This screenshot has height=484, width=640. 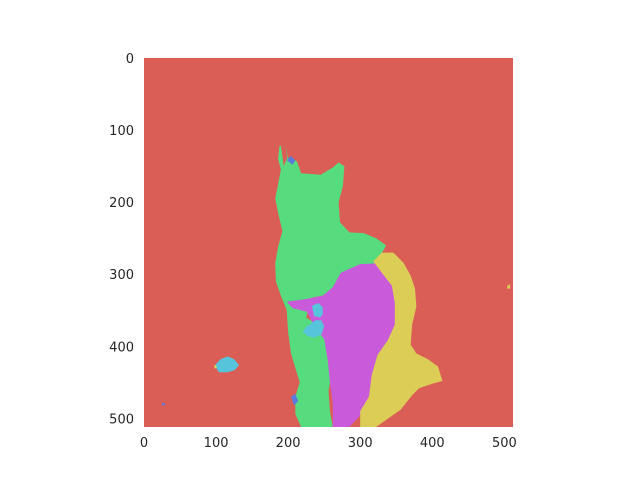 What do you see at coordinates (121, 203) in the screenshot?
I see `y-tick-label: 200` at bounding box center [121, 203].